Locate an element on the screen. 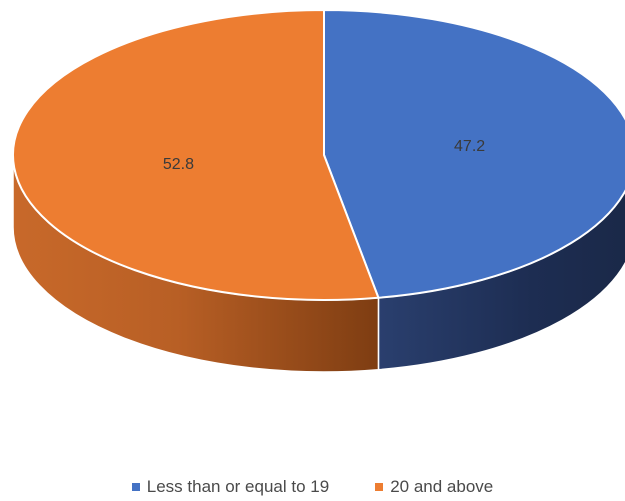 The width and height of the screenshot is (625, 501). legend-label-less-than-or-equal-to-19: Less than or equal to 19 is located at coordinates (238, 486).